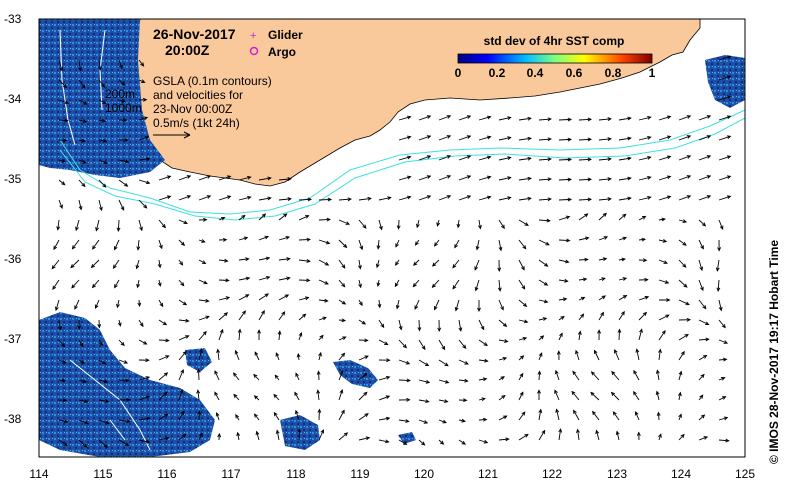 The height and width of the screenshot is (492, 790). I want to click on y-tick-label: -37, so click(13, 339).